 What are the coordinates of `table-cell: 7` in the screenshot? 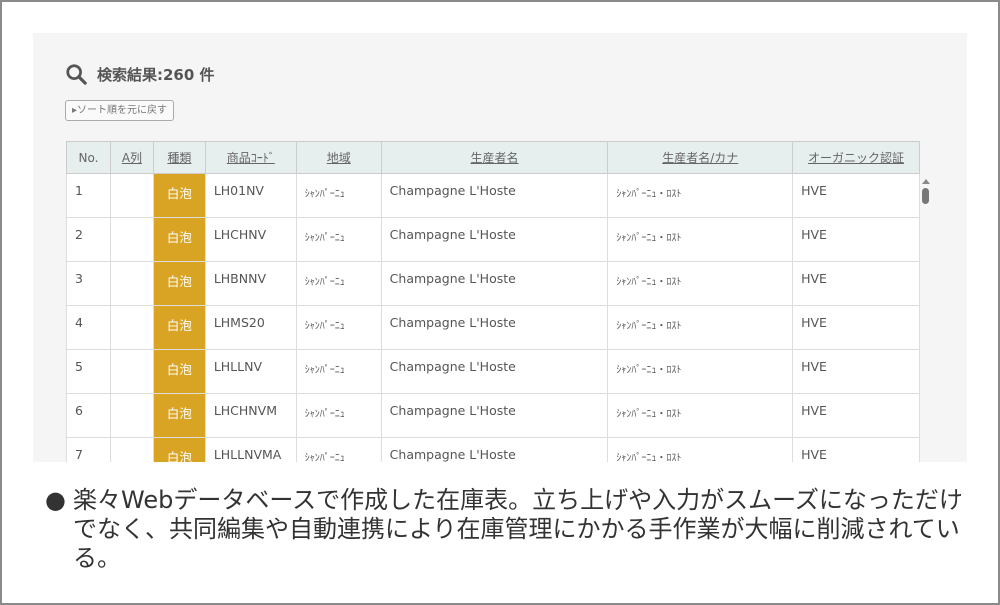 It's located at (88, 449).